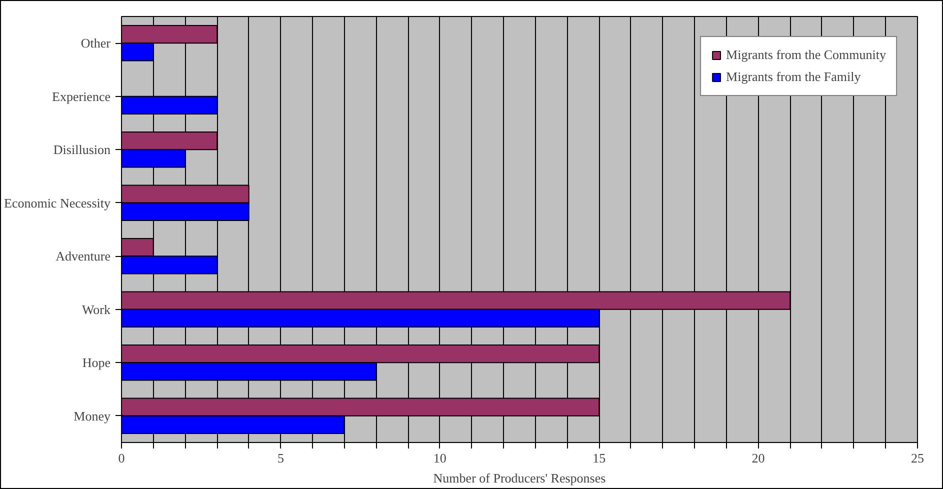 This screenshot has height=489, width=943. I want to click on x-tick-label: 20, so click(758, 458).